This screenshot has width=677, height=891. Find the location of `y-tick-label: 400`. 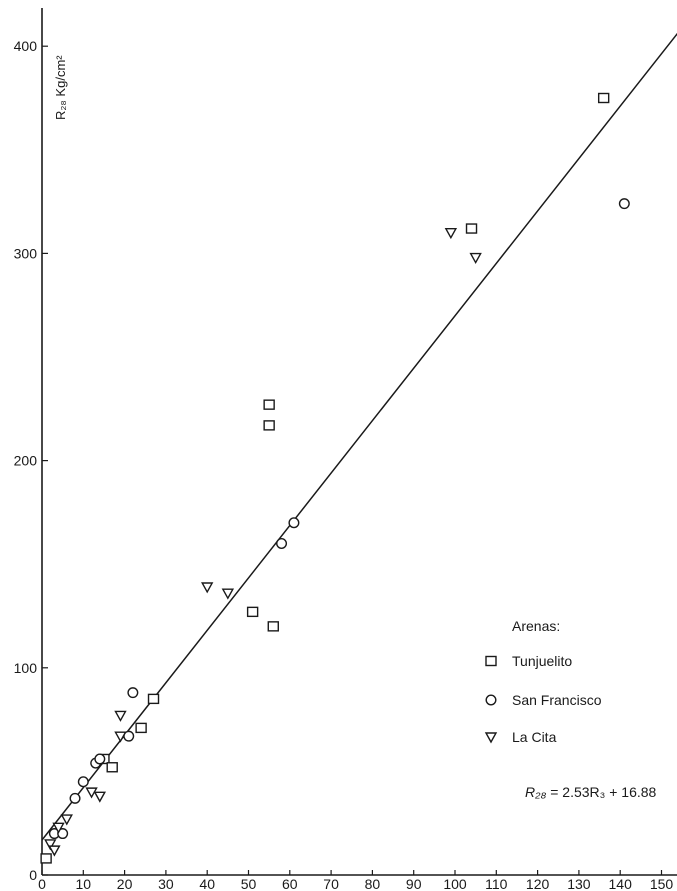

y-tick-label: 400 is located at coordinates (26, 46).